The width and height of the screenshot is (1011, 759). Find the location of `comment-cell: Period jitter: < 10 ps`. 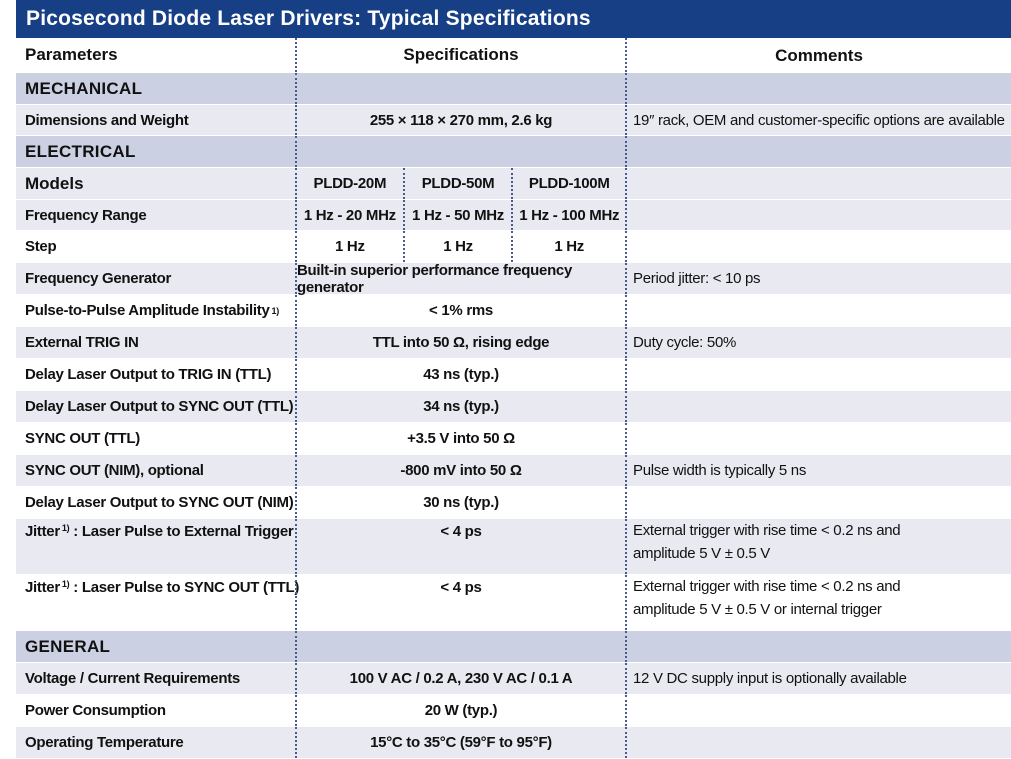

comment-cell: Period jitter: < 10 ps is located at coordinates (818, 278).